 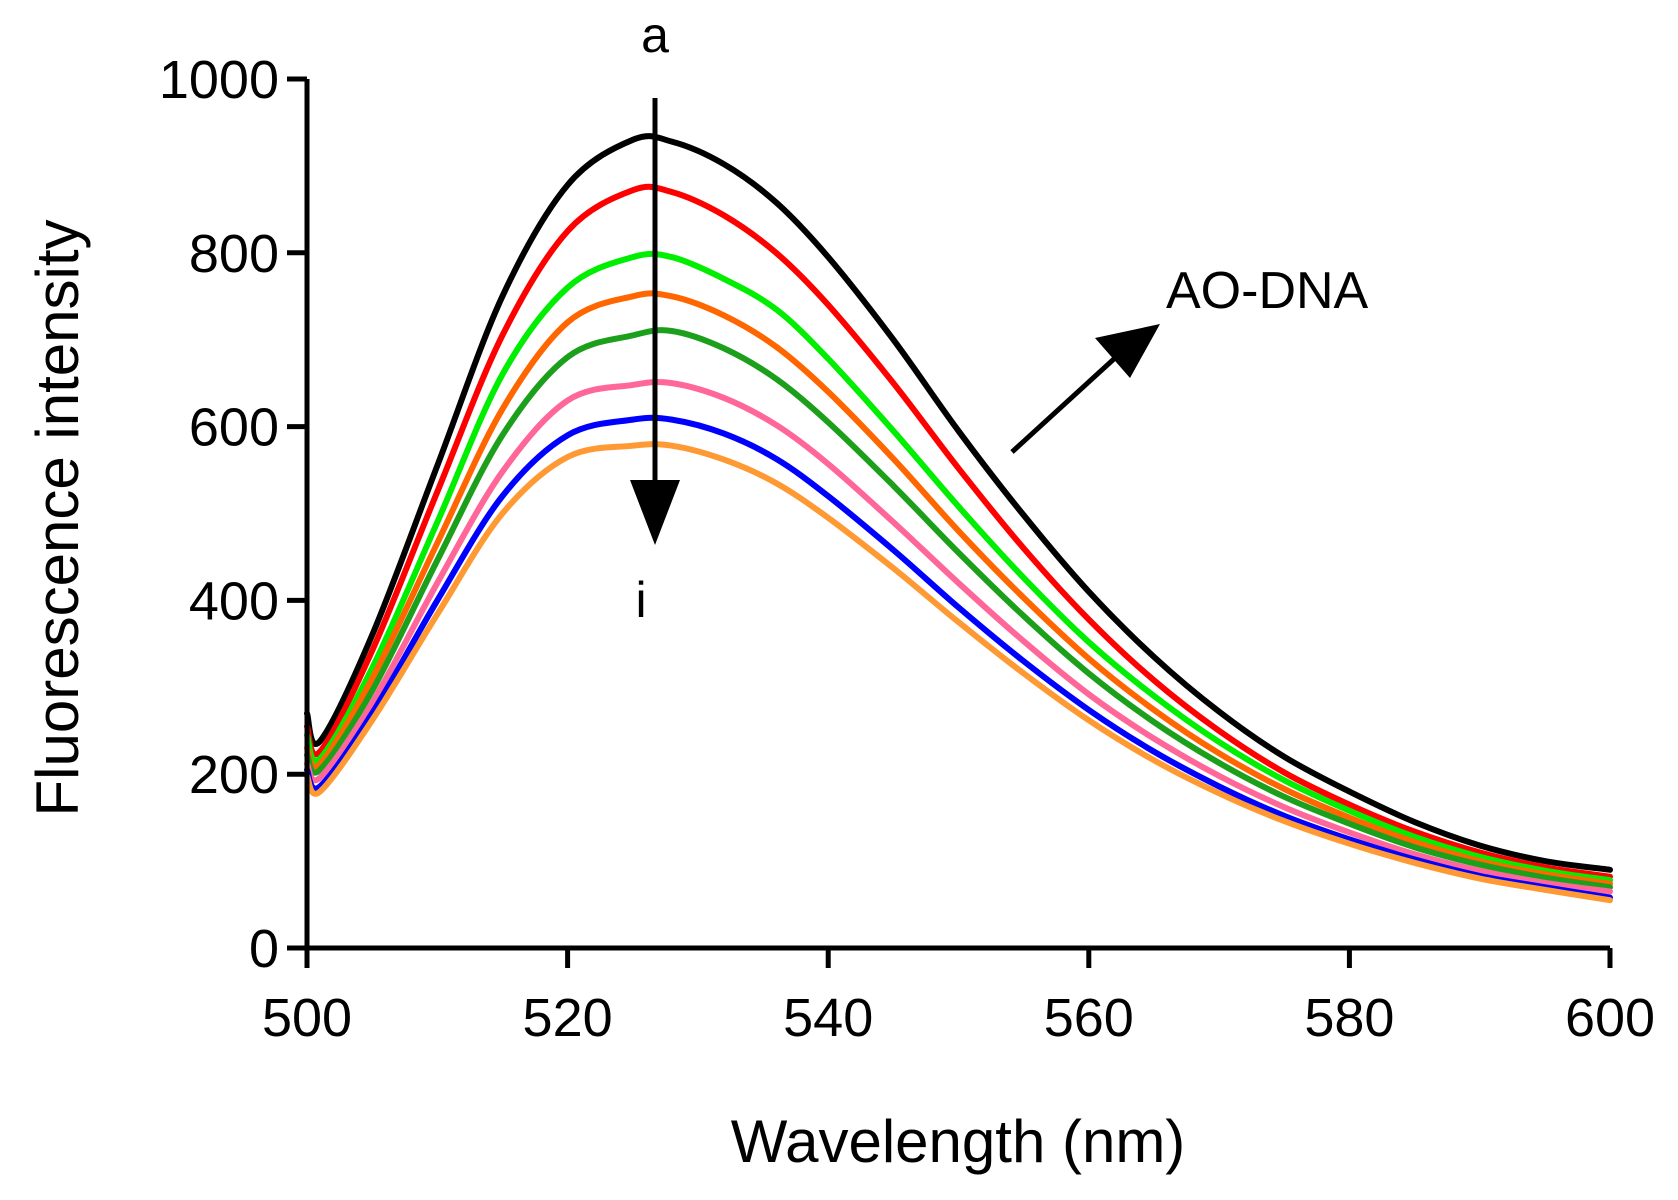 I want to click on y-tick-label: 1000, so click(x=219, y=80).